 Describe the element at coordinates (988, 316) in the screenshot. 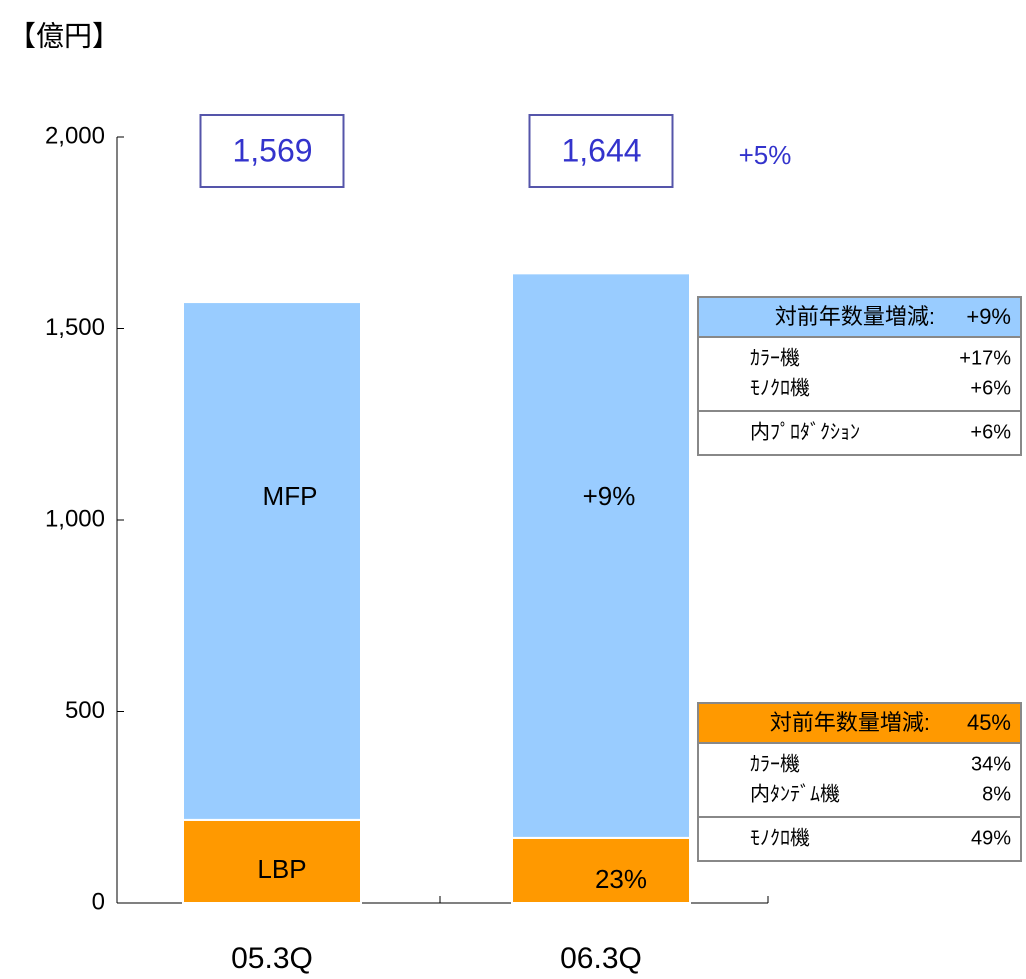

I see `table-header-value: +9%` at that location.